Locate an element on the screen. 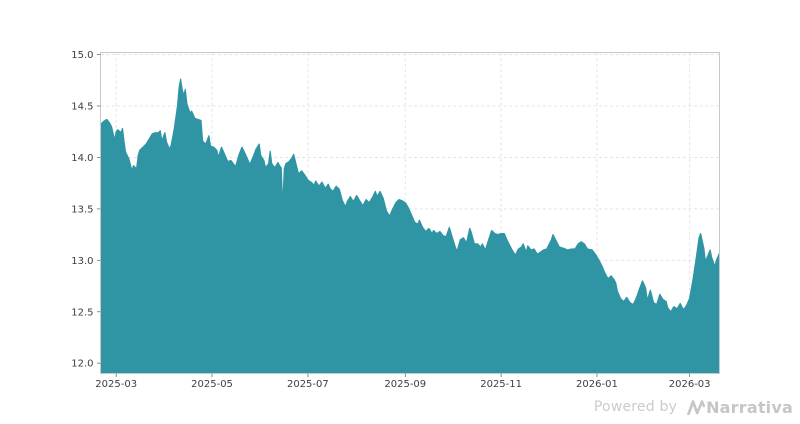 This screenshot has width=800, height=424. y-tick-label: 15.0 is located at coordinates (82, 55).